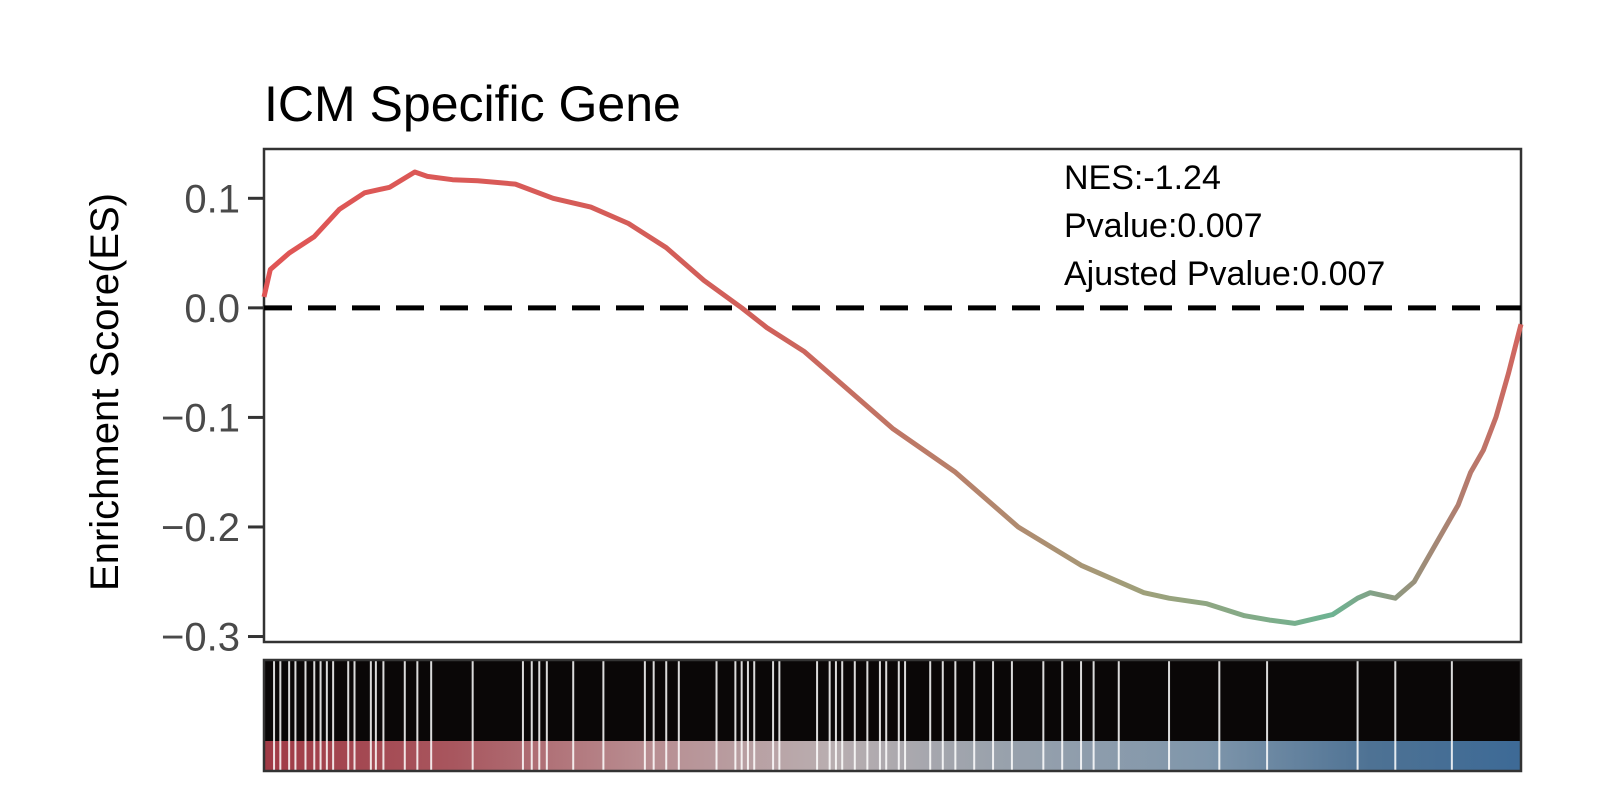  What do you see at coordinates (1142, 178) in the screenshot?
I see `nes-annotation: NES:-1.24` at bounding box center [1142, 178].